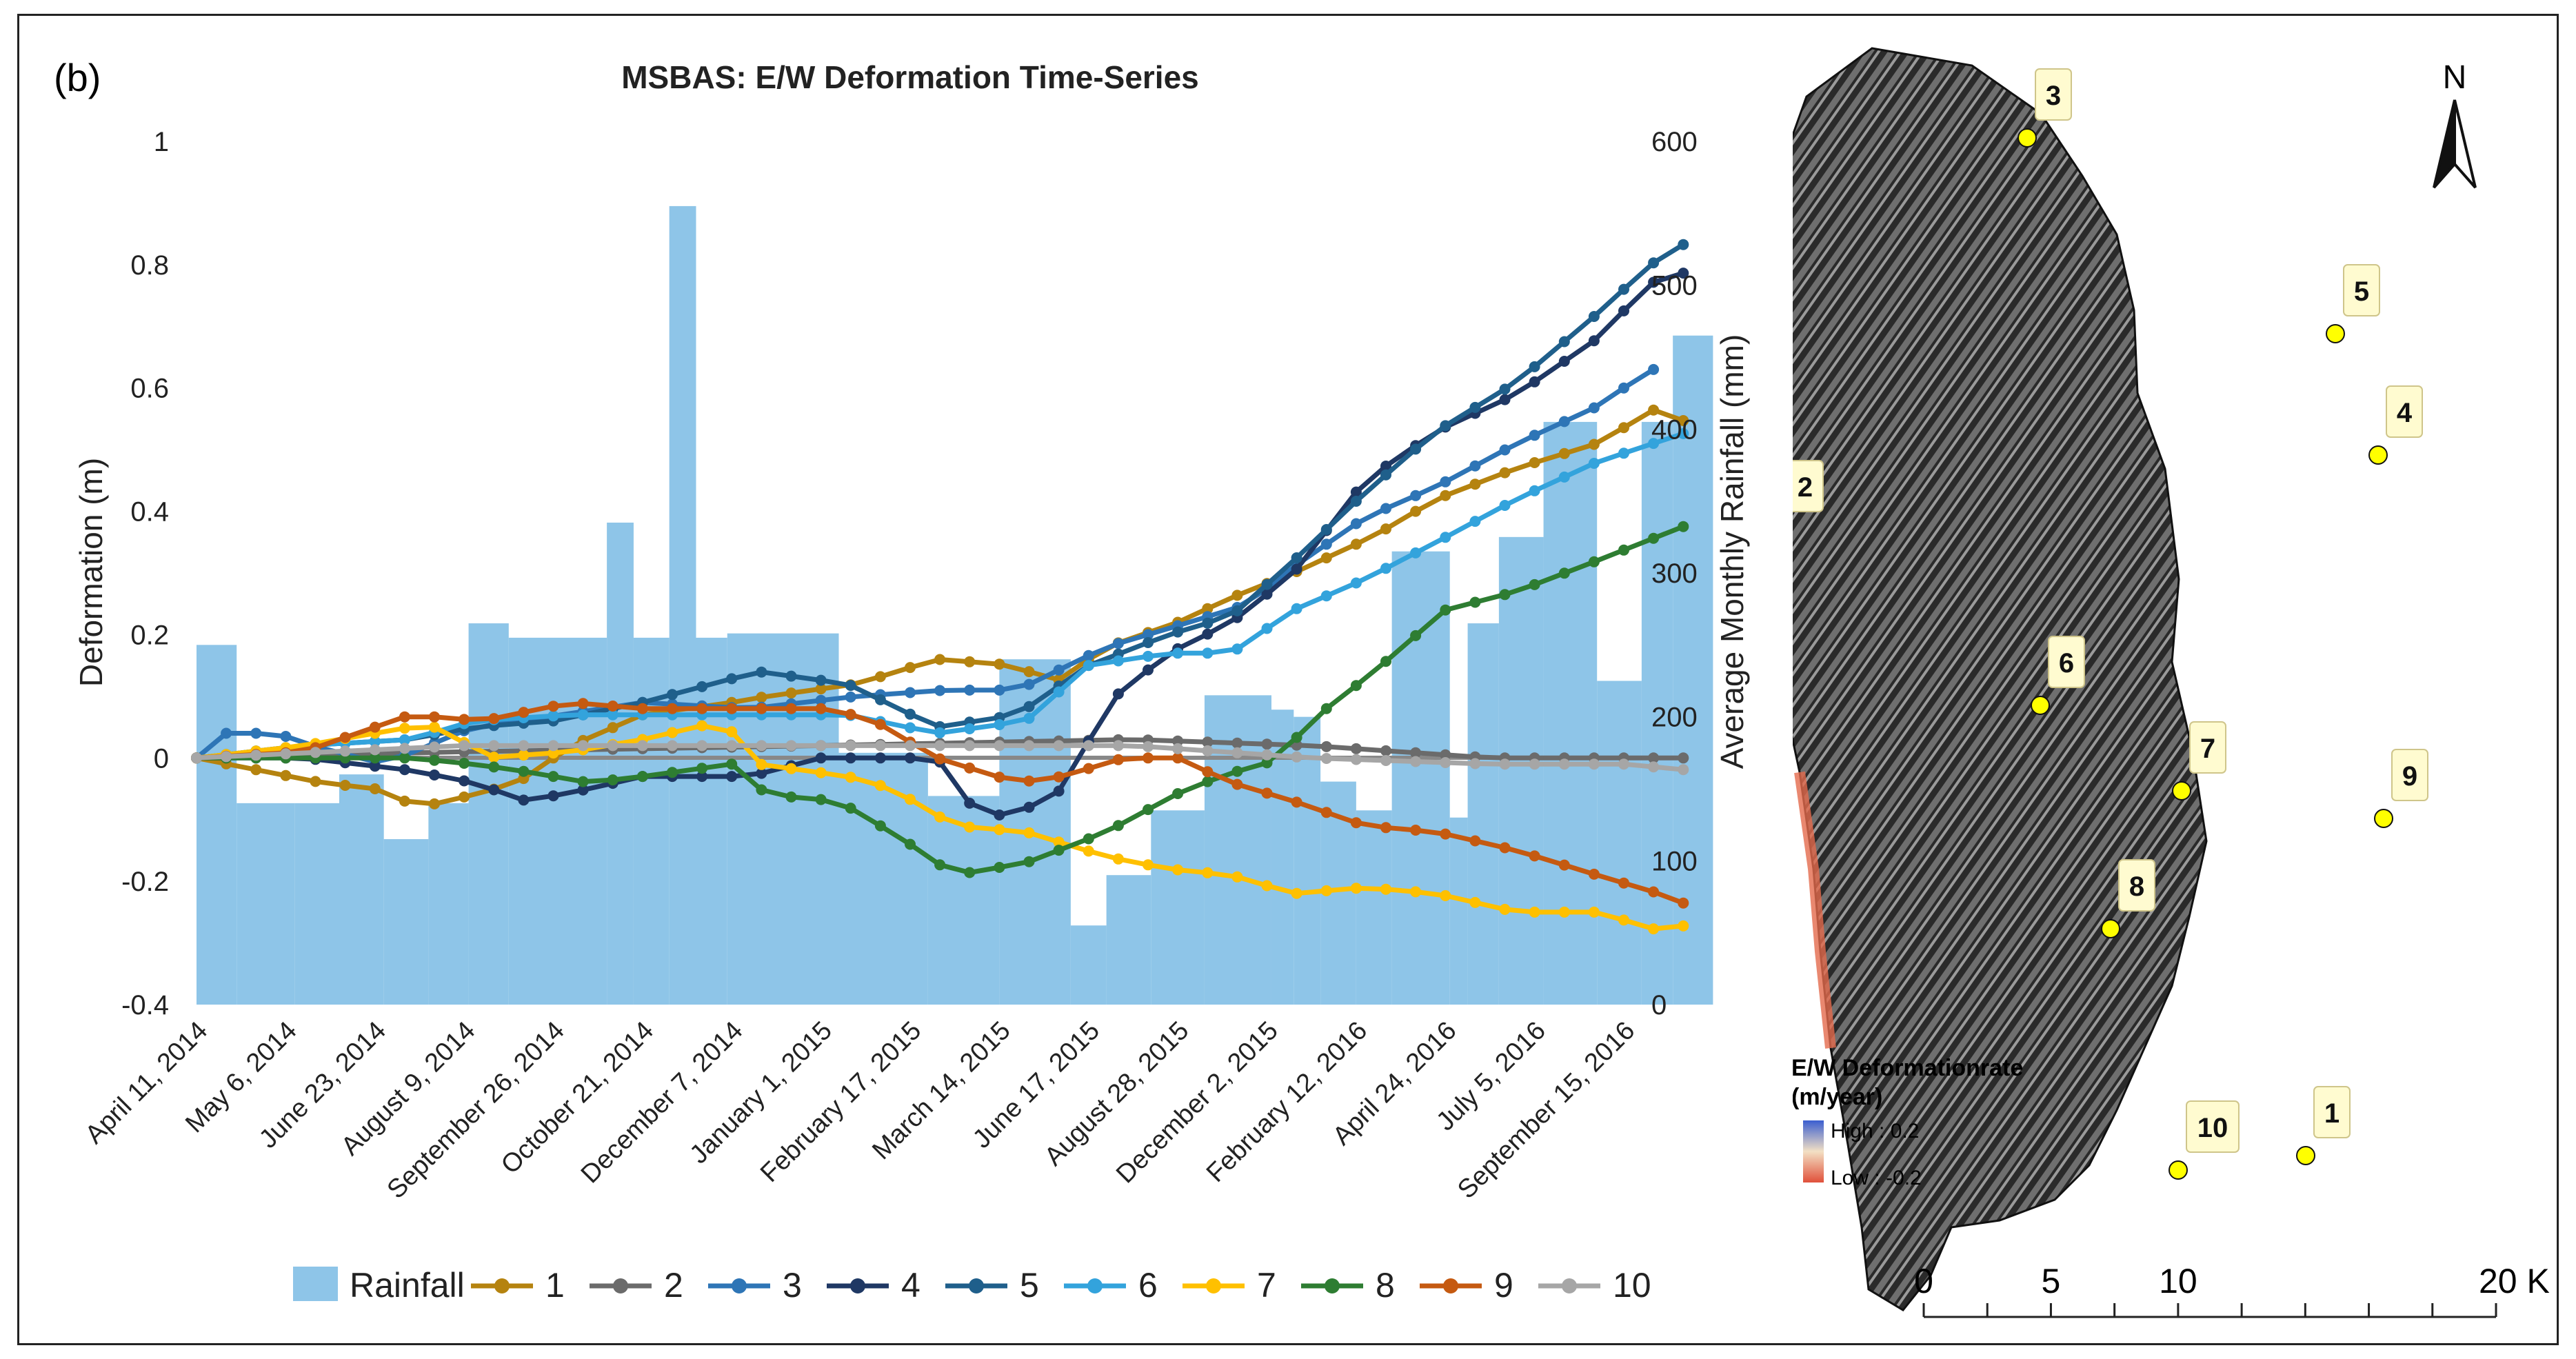  What do you see at coordinates (315, 1284) in the screenshot?
I see `legend-swatch-rainfall` at bounding box center [315, 1284].